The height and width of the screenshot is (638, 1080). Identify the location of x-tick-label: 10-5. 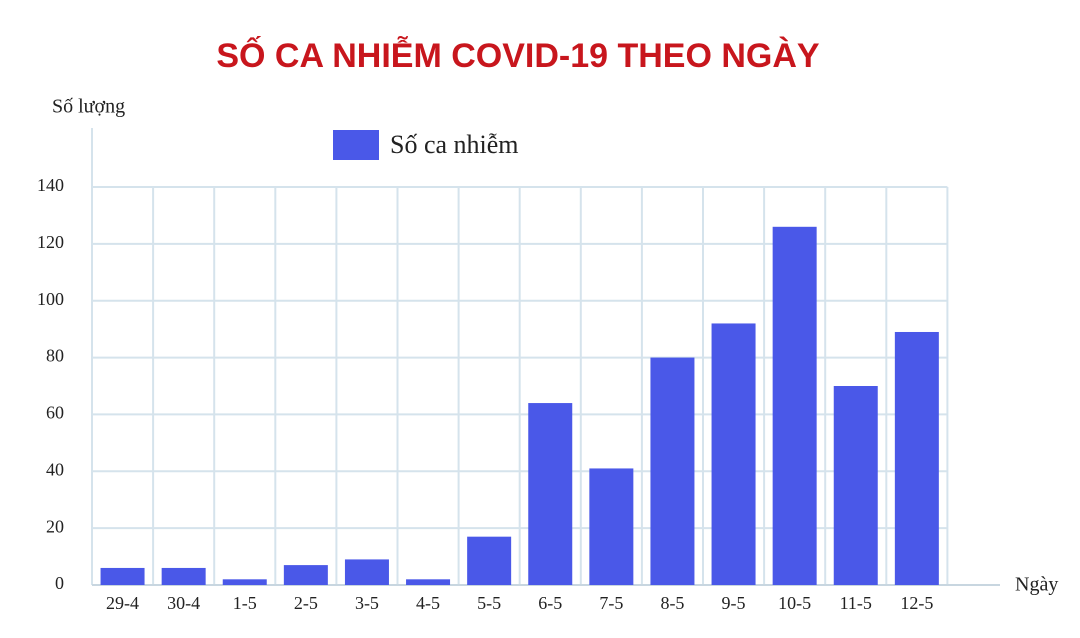
(794, 603).